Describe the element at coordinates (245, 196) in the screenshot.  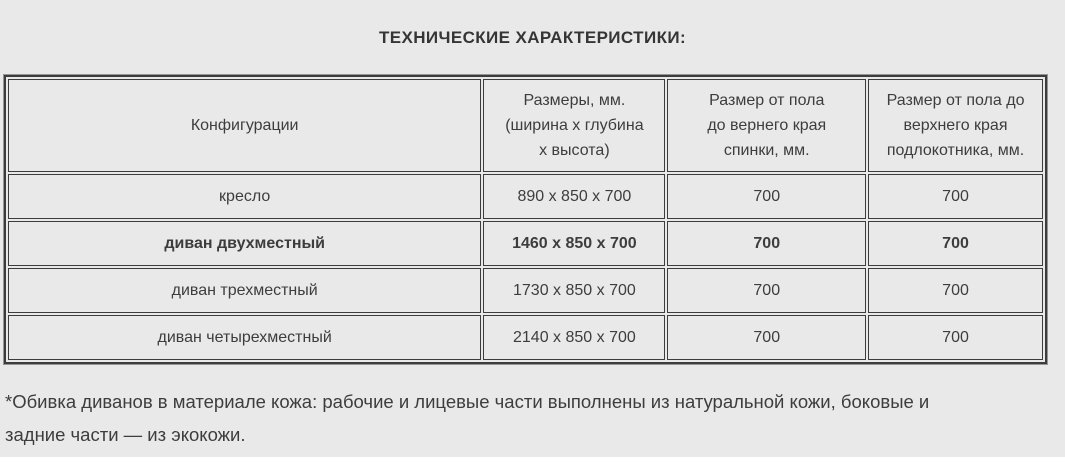
I see `cell-configuration: кресло` at that location.